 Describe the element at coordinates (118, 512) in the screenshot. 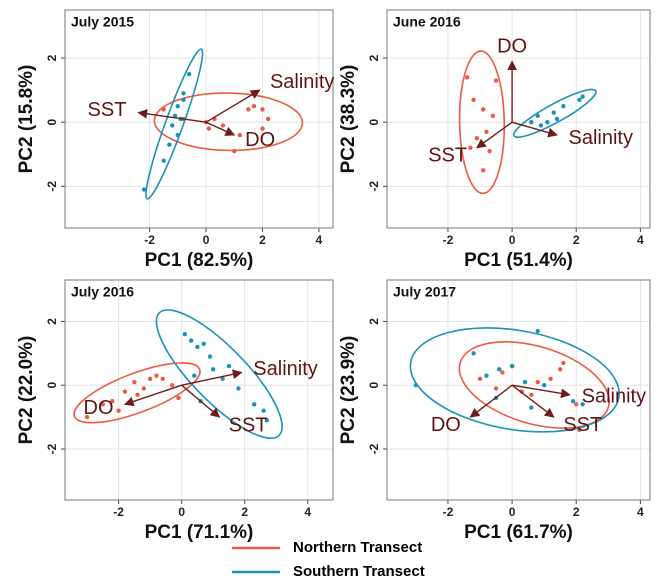

I see `x-tick-label: -2` at that location.